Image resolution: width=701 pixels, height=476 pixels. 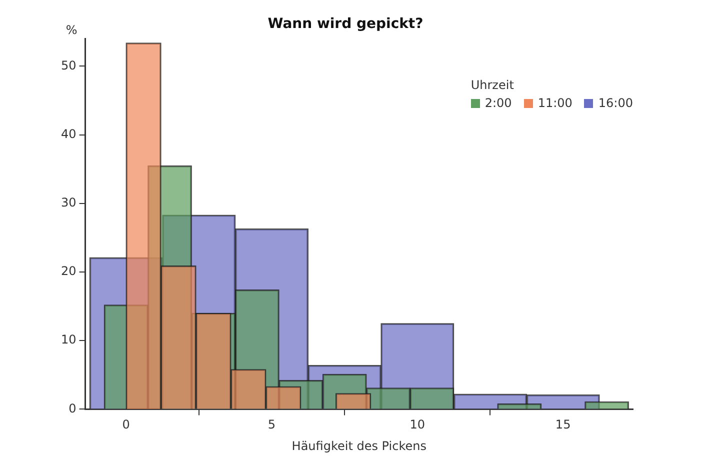 I want to click on y-tick-label: 10, so click(x=68, y=339).